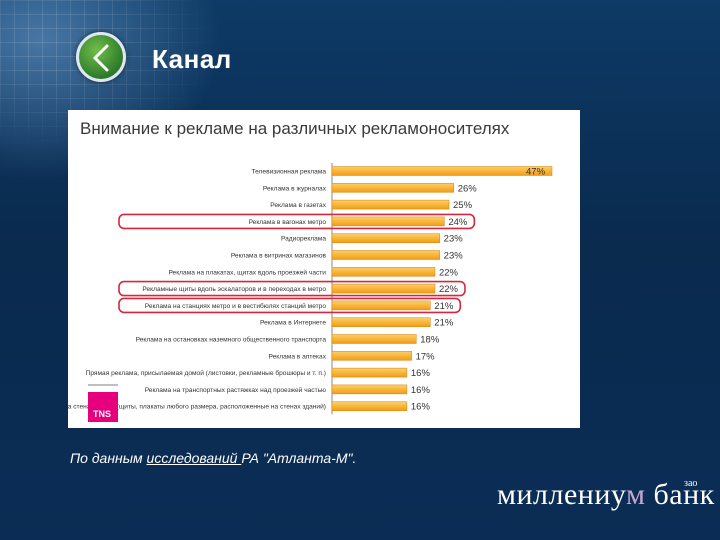  I want to click on tns-badge, so click(103, 407).